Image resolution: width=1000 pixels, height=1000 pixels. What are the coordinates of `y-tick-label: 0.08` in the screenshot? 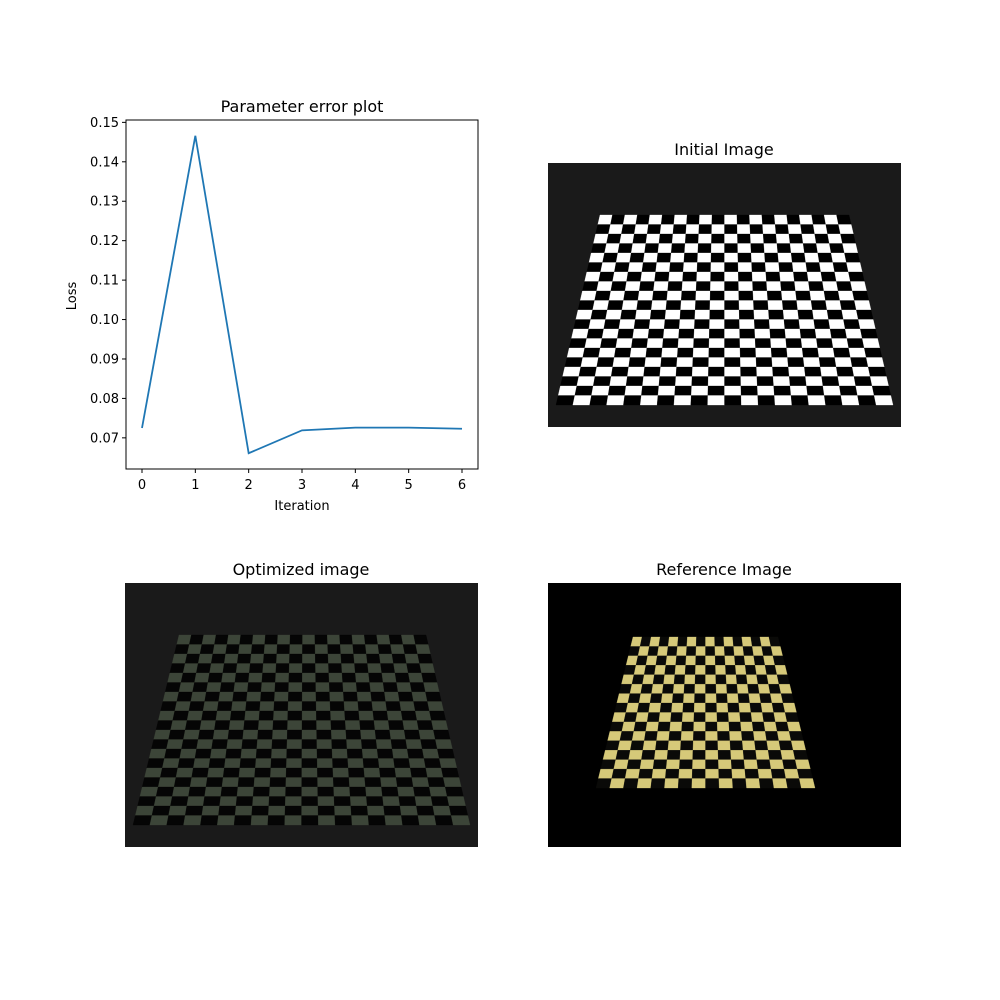 It's located at (104, 399).